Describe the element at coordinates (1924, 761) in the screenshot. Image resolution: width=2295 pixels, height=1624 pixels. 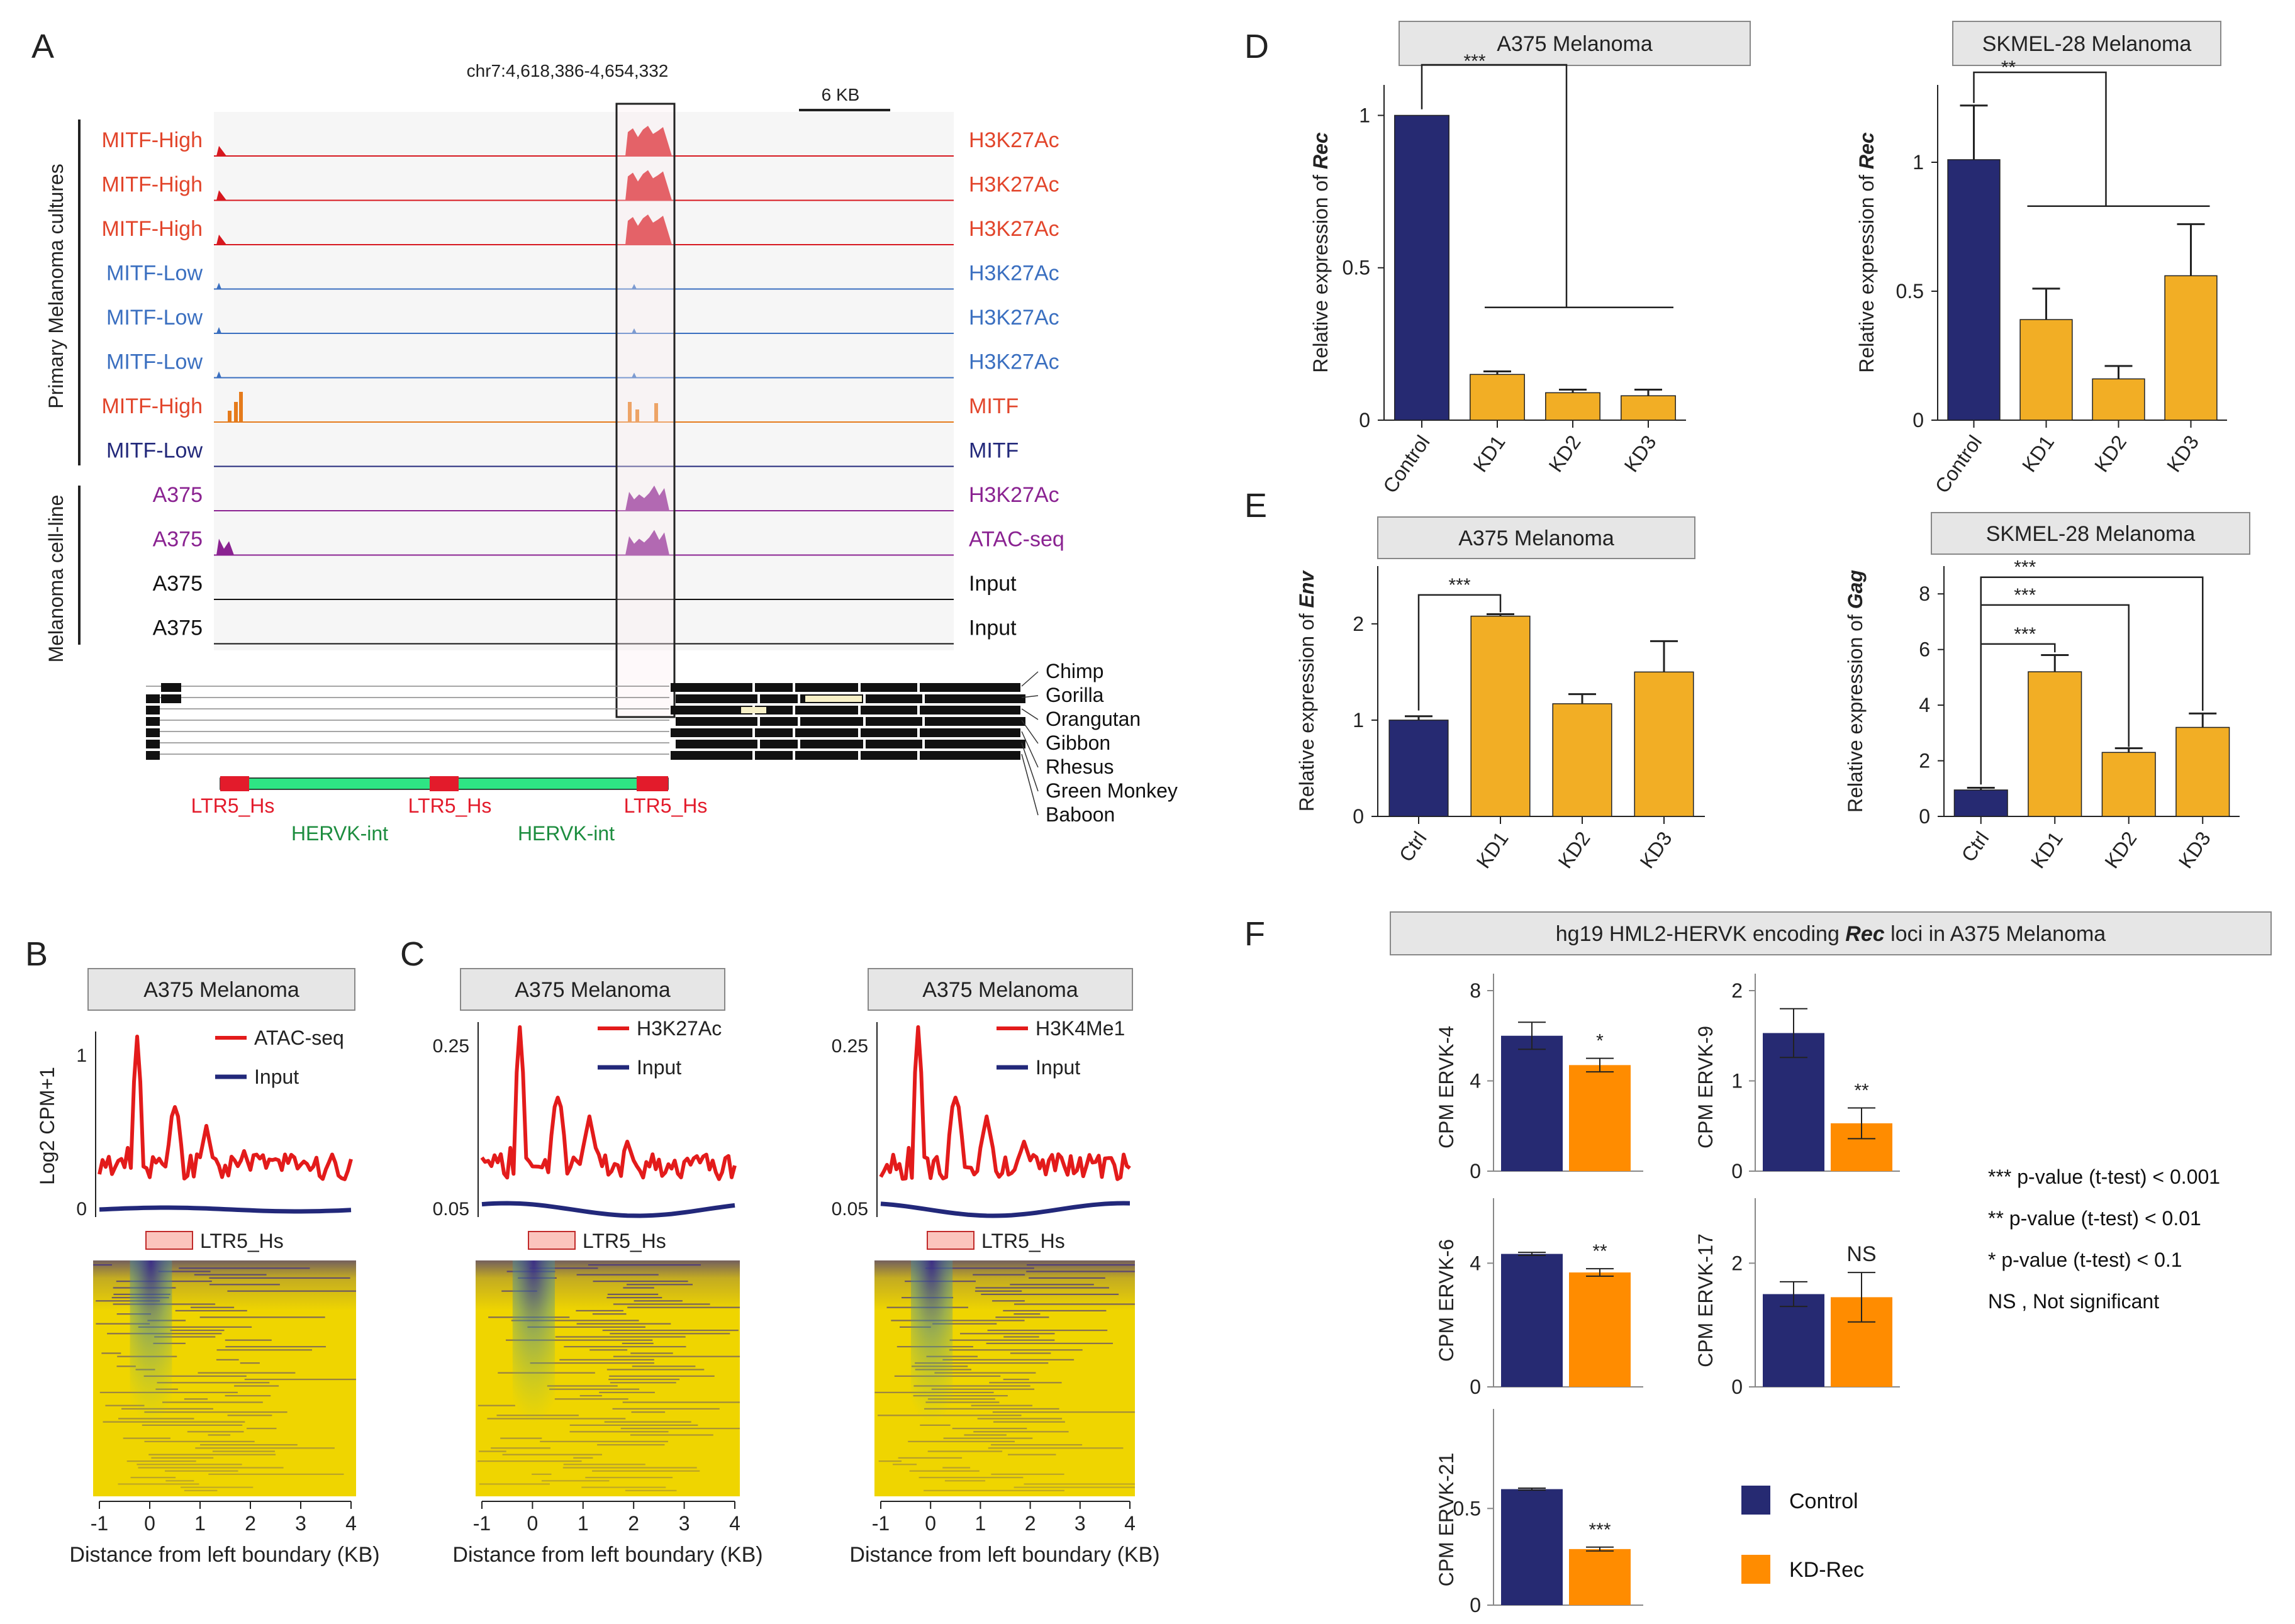
I see `chart-y-tick-label: 2` at that location.